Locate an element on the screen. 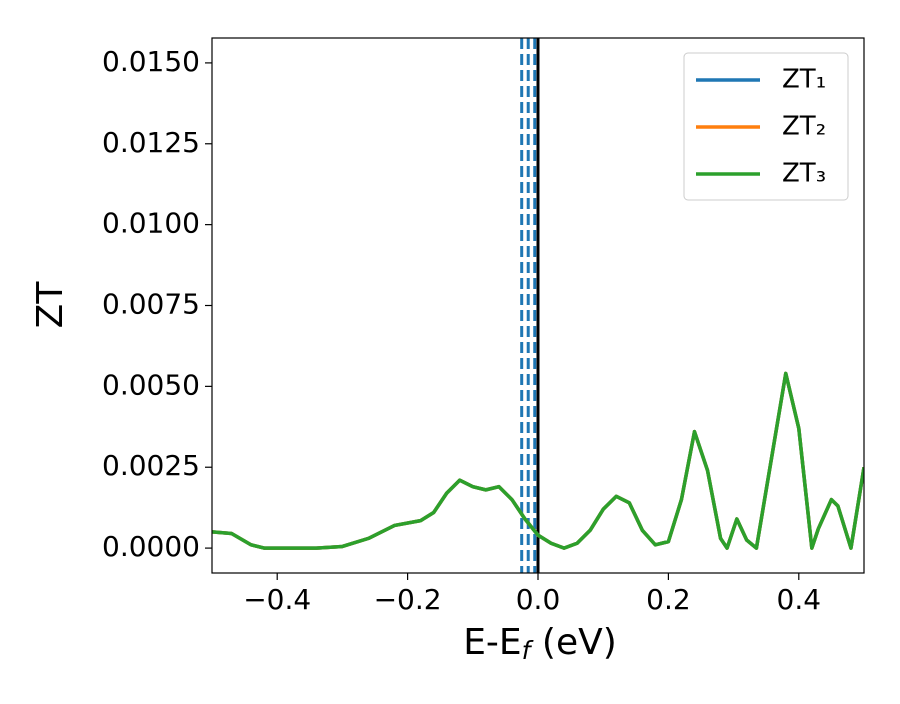  x-tick-label: 0.2 is located at coordinates (668, 599).